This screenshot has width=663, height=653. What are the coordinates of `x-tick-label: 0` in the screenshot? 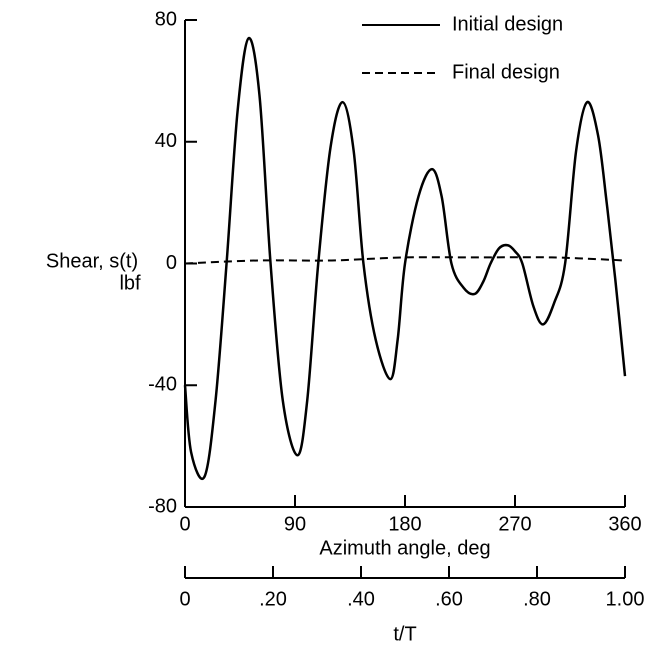 It's located at (184, 524).